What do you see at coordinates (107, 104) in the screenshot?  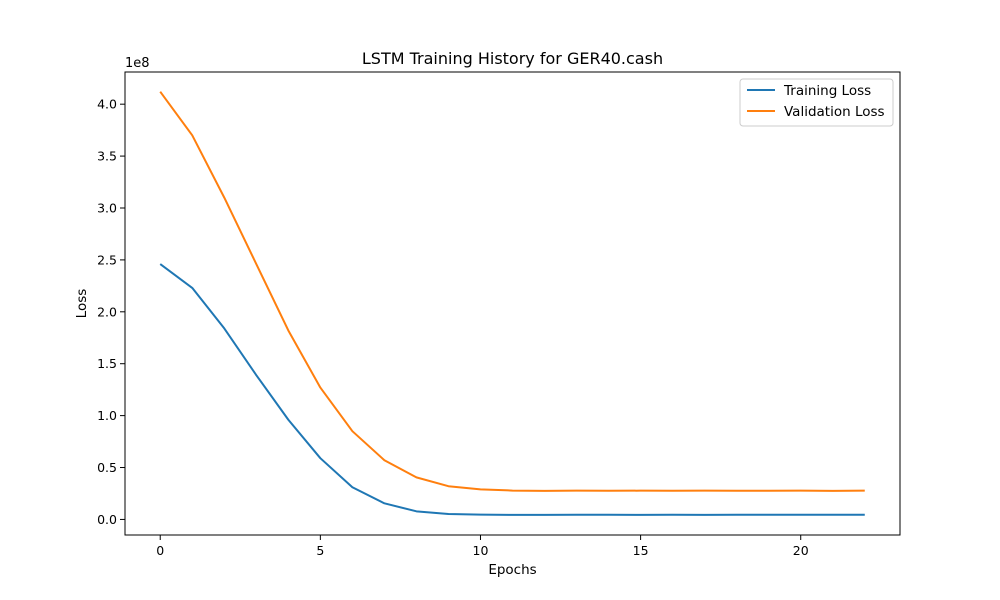 I see `y-tick-label: 4.0` at bounding box center [107, 104].